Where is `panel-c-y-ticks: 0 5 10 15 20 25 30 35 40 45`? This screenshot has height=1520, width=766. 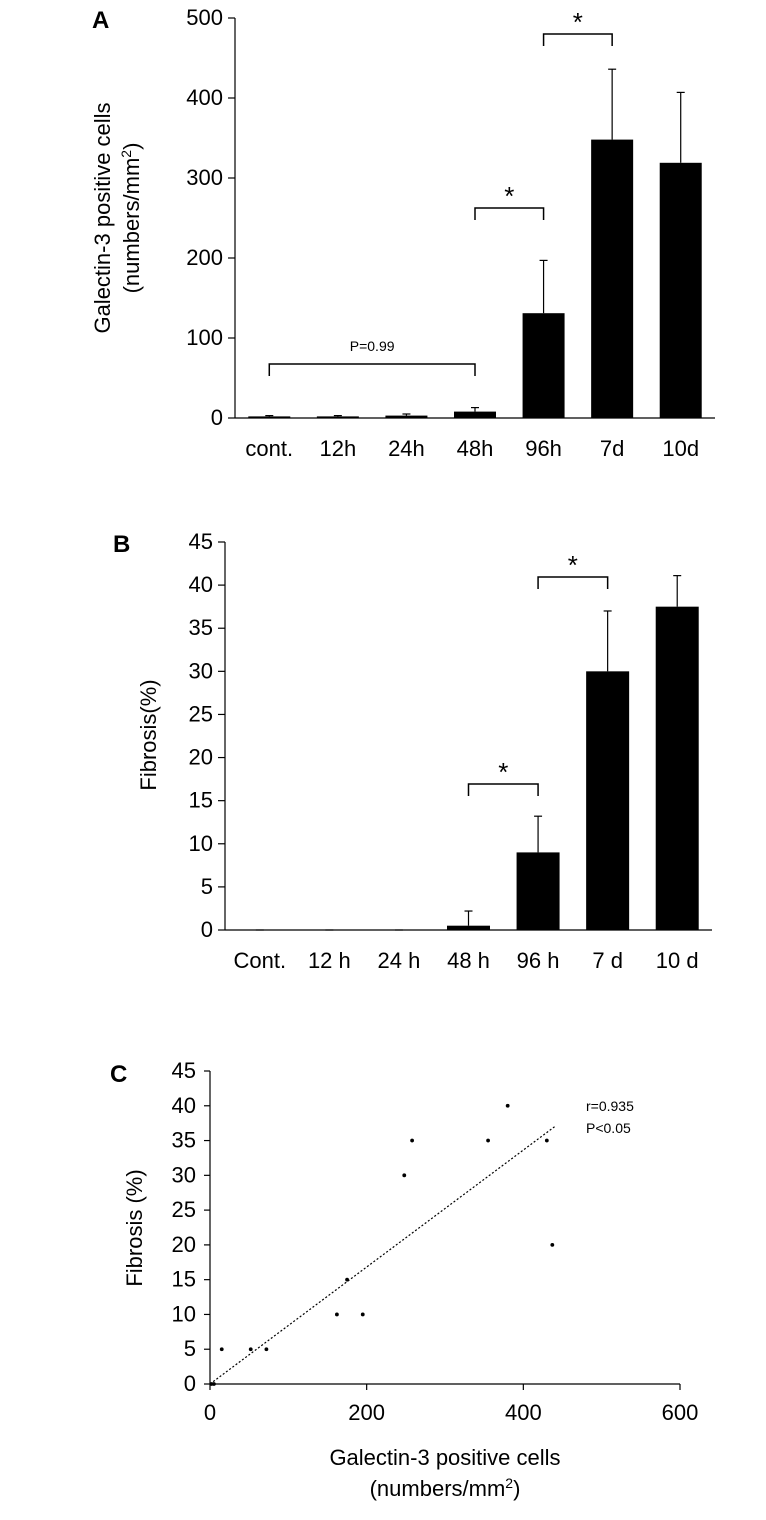 panel-c-y-ticks: 0 5 10 15 20 25 30 35 40 45 is located at coordinates (191, 1227).